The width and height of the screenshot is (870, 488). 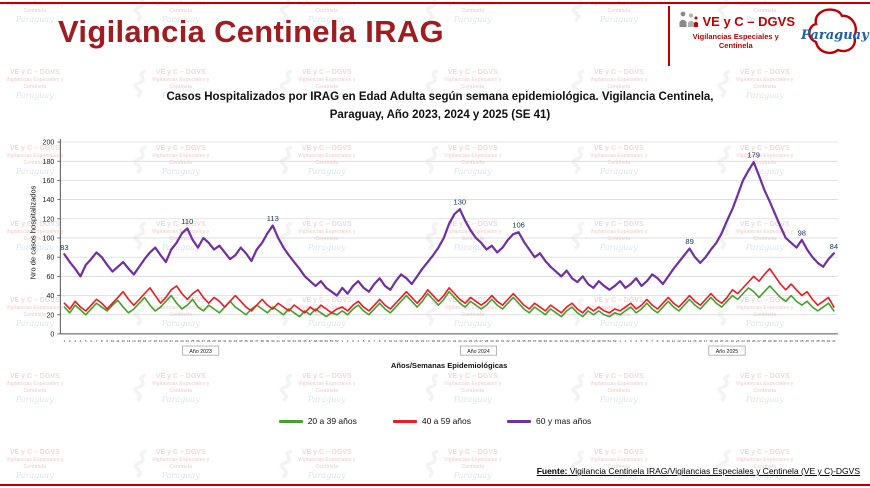 What do you see at coordinates (748, 21) in the screenshot?
I see `logo-name: VE y C – DGVS` at bounding box center [748, 21].